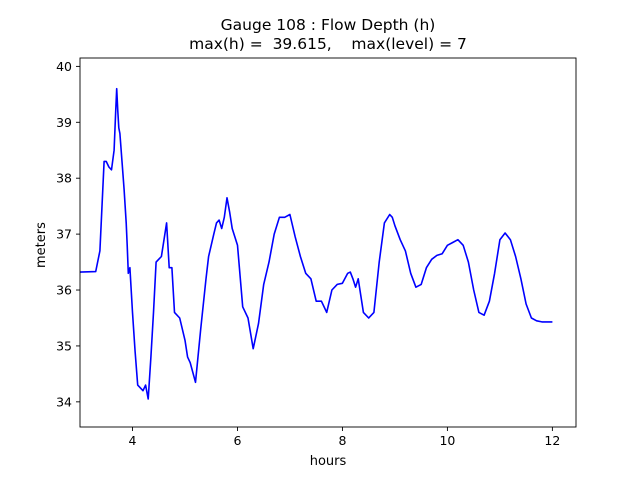 This screenshot has width=640, height=480. Describe the element at coordinates (41, 245) in the screenshot. I see `y-axis-label: meters` at that location.